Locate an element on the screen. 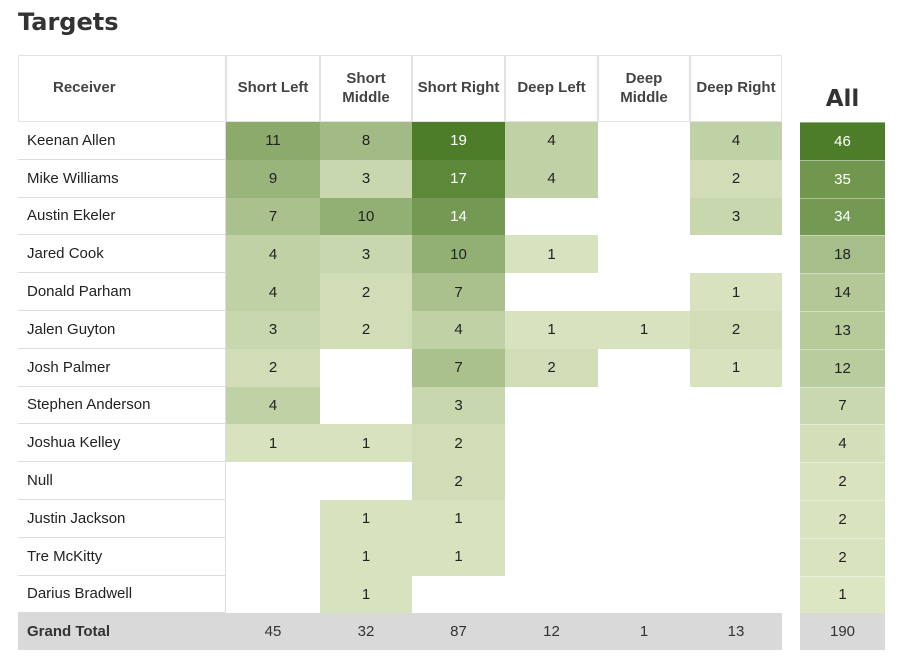 The image size is (914, 666). column-header: Short Left is located at coordinates (273, 88).